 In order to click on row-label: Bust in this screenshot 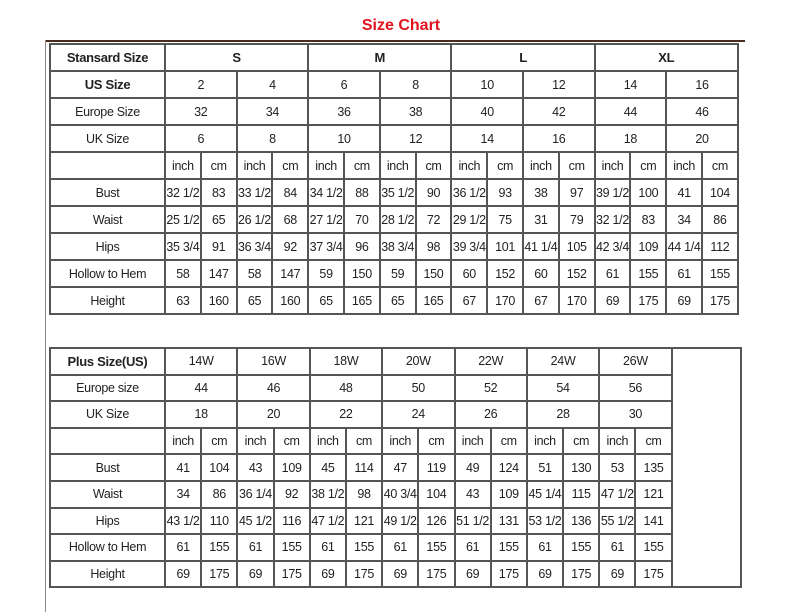, I will do `click(107, 192)`.